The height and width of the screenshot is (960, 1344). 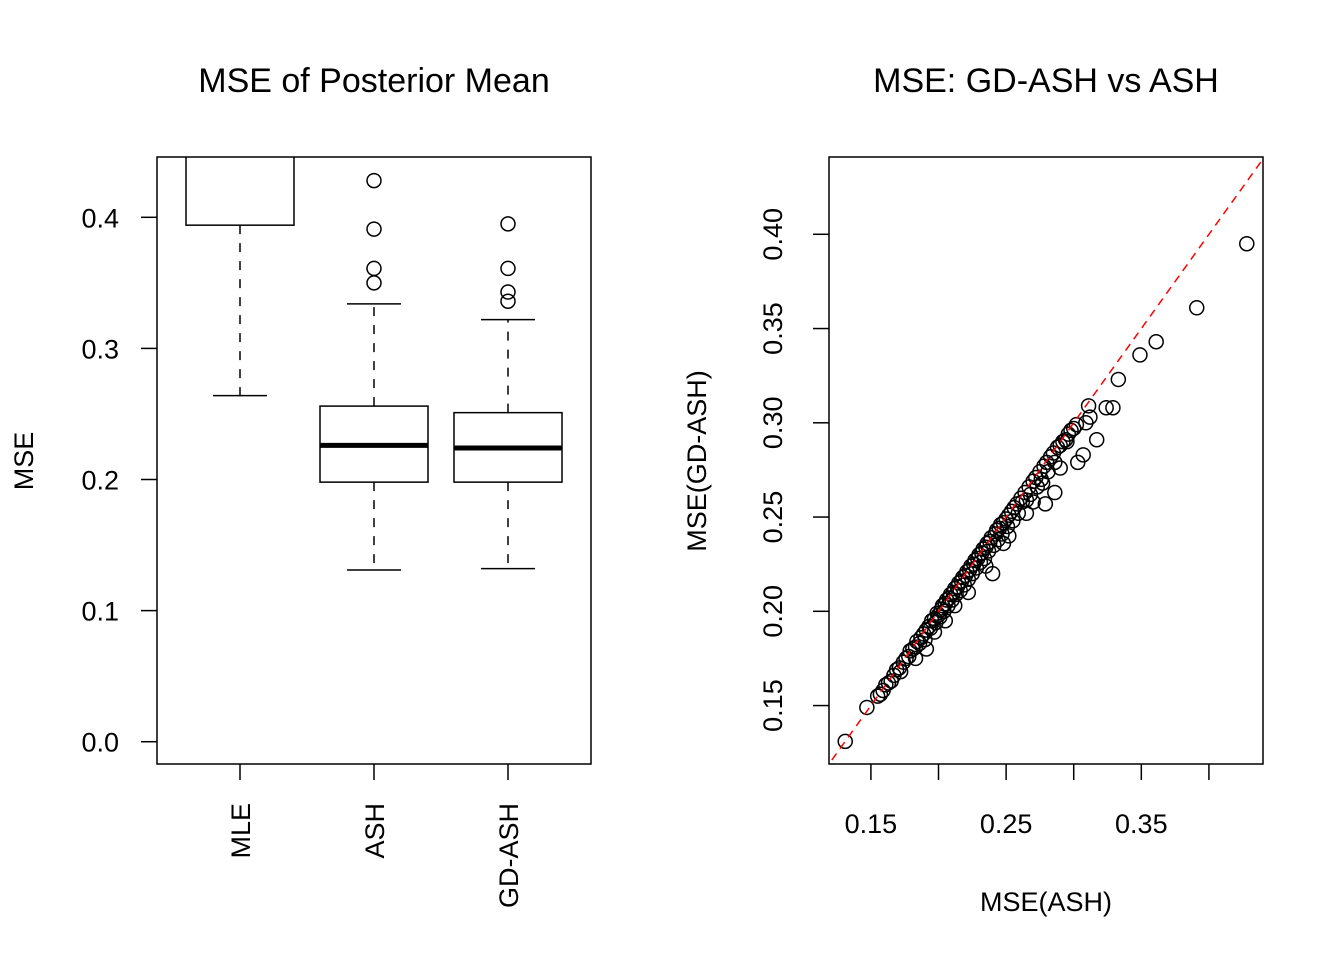 I want to click on right-y-axis-label: MSE(GD-ASH), so click(x=697, y=461).